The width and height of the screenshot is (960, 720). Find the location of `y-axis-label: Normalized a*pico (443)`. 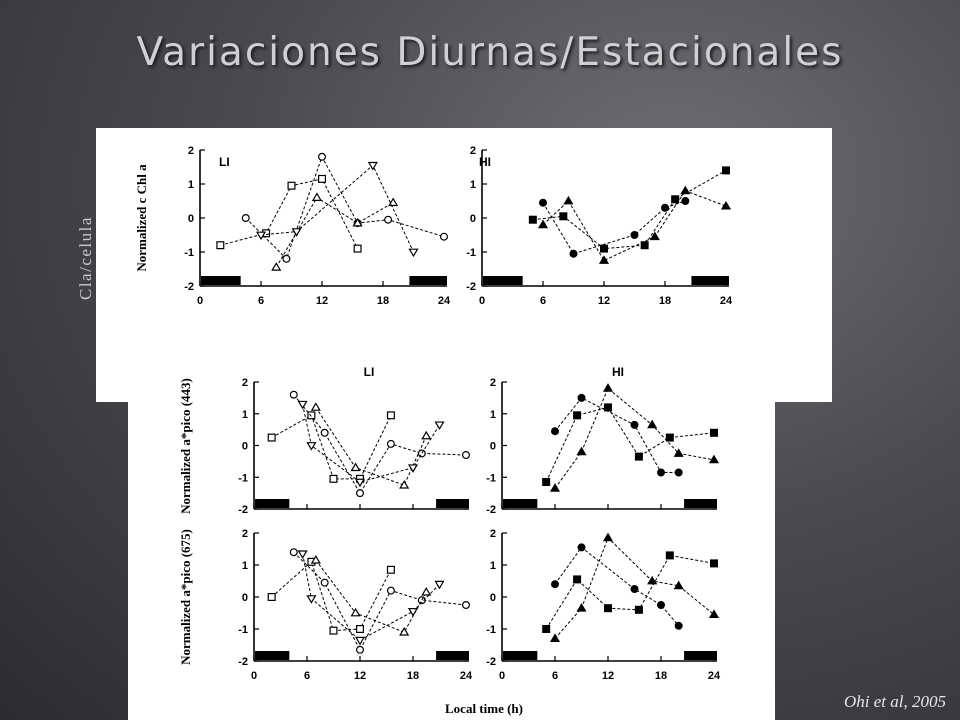

y-axis-label: Normalized a*pico (443) is located at coordinates (185, 446).